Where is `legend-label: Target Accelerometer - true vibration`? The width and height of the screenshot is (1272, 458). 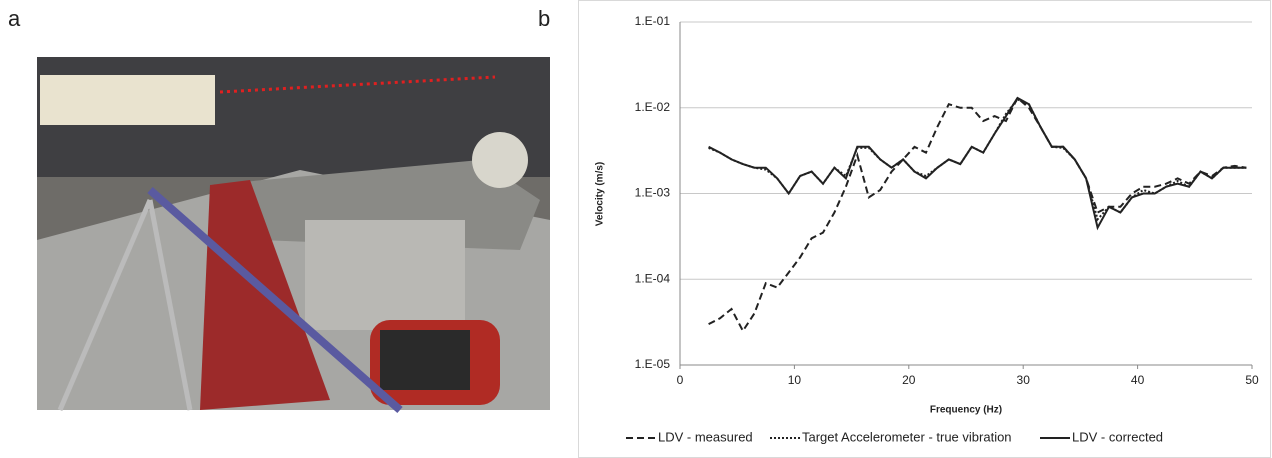 legend-label: Target Accelerometer - true vibration is located at coordinates (907, 436).